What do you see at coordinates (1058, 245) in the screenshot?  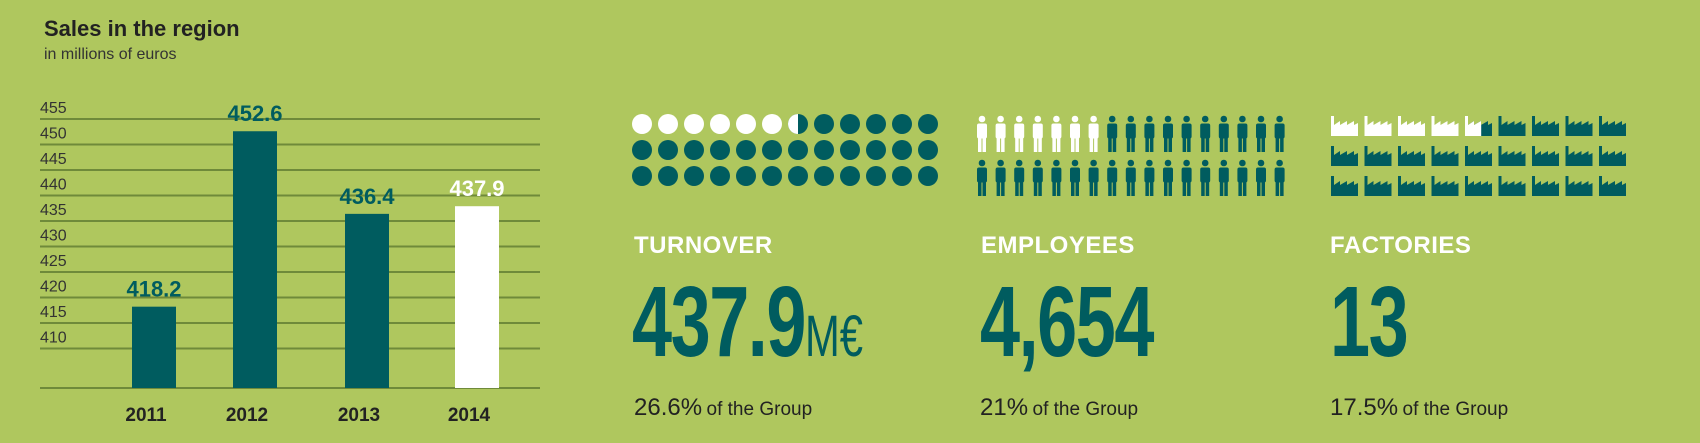 I see `employees-label: EMPLOYEES` at bounding box center [1058, 245].